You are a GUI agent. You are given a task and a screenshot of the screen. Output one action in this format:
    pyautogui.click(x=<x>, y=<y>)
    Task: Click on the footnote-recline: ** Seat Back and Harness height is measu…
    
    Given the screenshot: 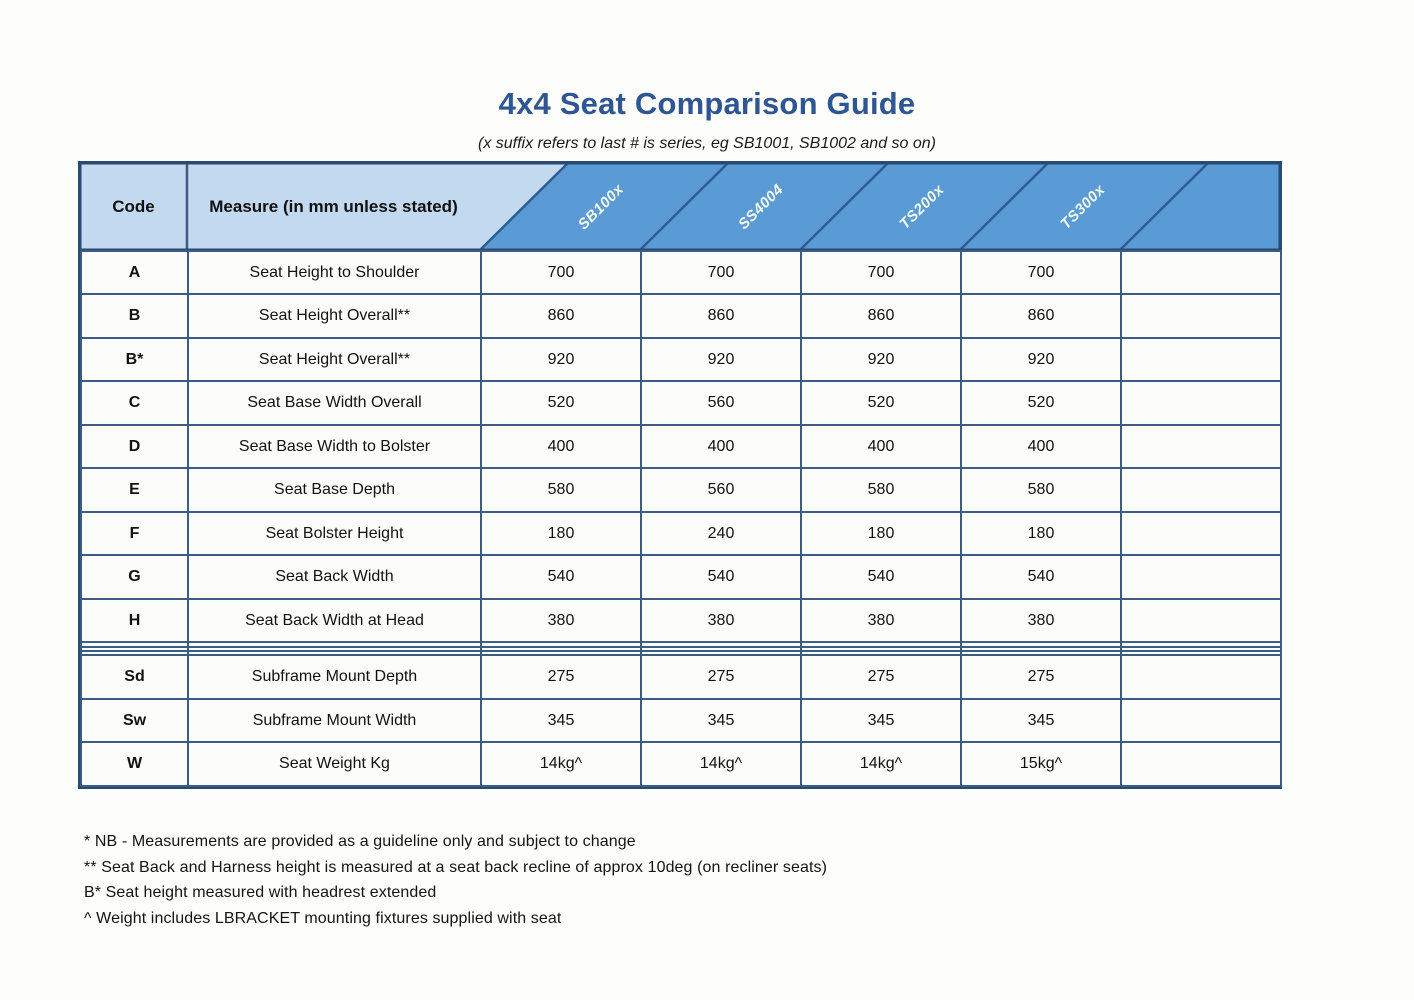 What is the action you would take?
    pyautogui.click(x=456, y=867)
    